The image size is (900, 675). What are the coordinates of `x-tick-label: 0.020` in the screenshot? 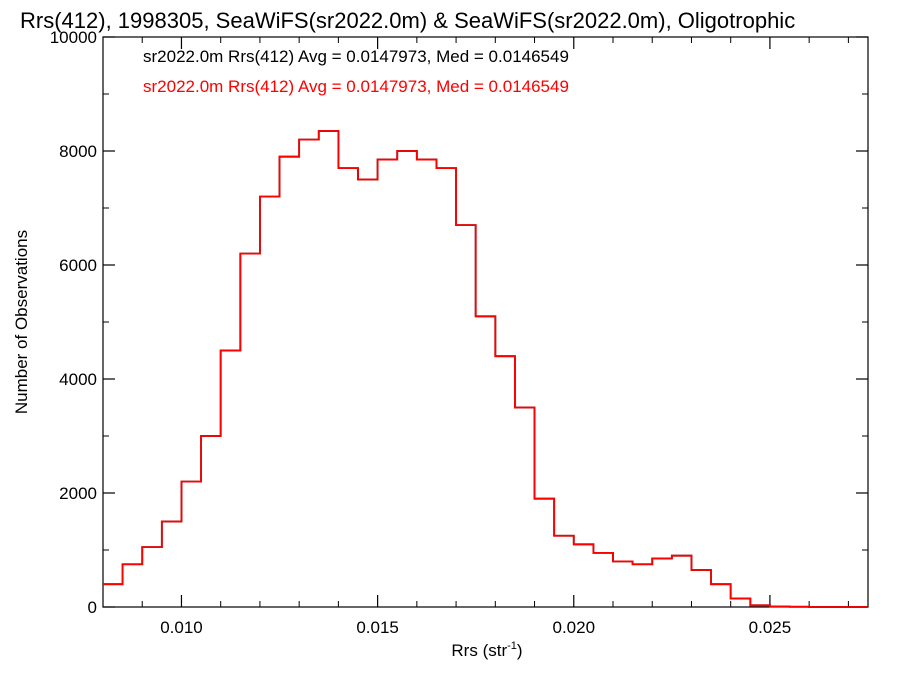 It's located at (573, 627).